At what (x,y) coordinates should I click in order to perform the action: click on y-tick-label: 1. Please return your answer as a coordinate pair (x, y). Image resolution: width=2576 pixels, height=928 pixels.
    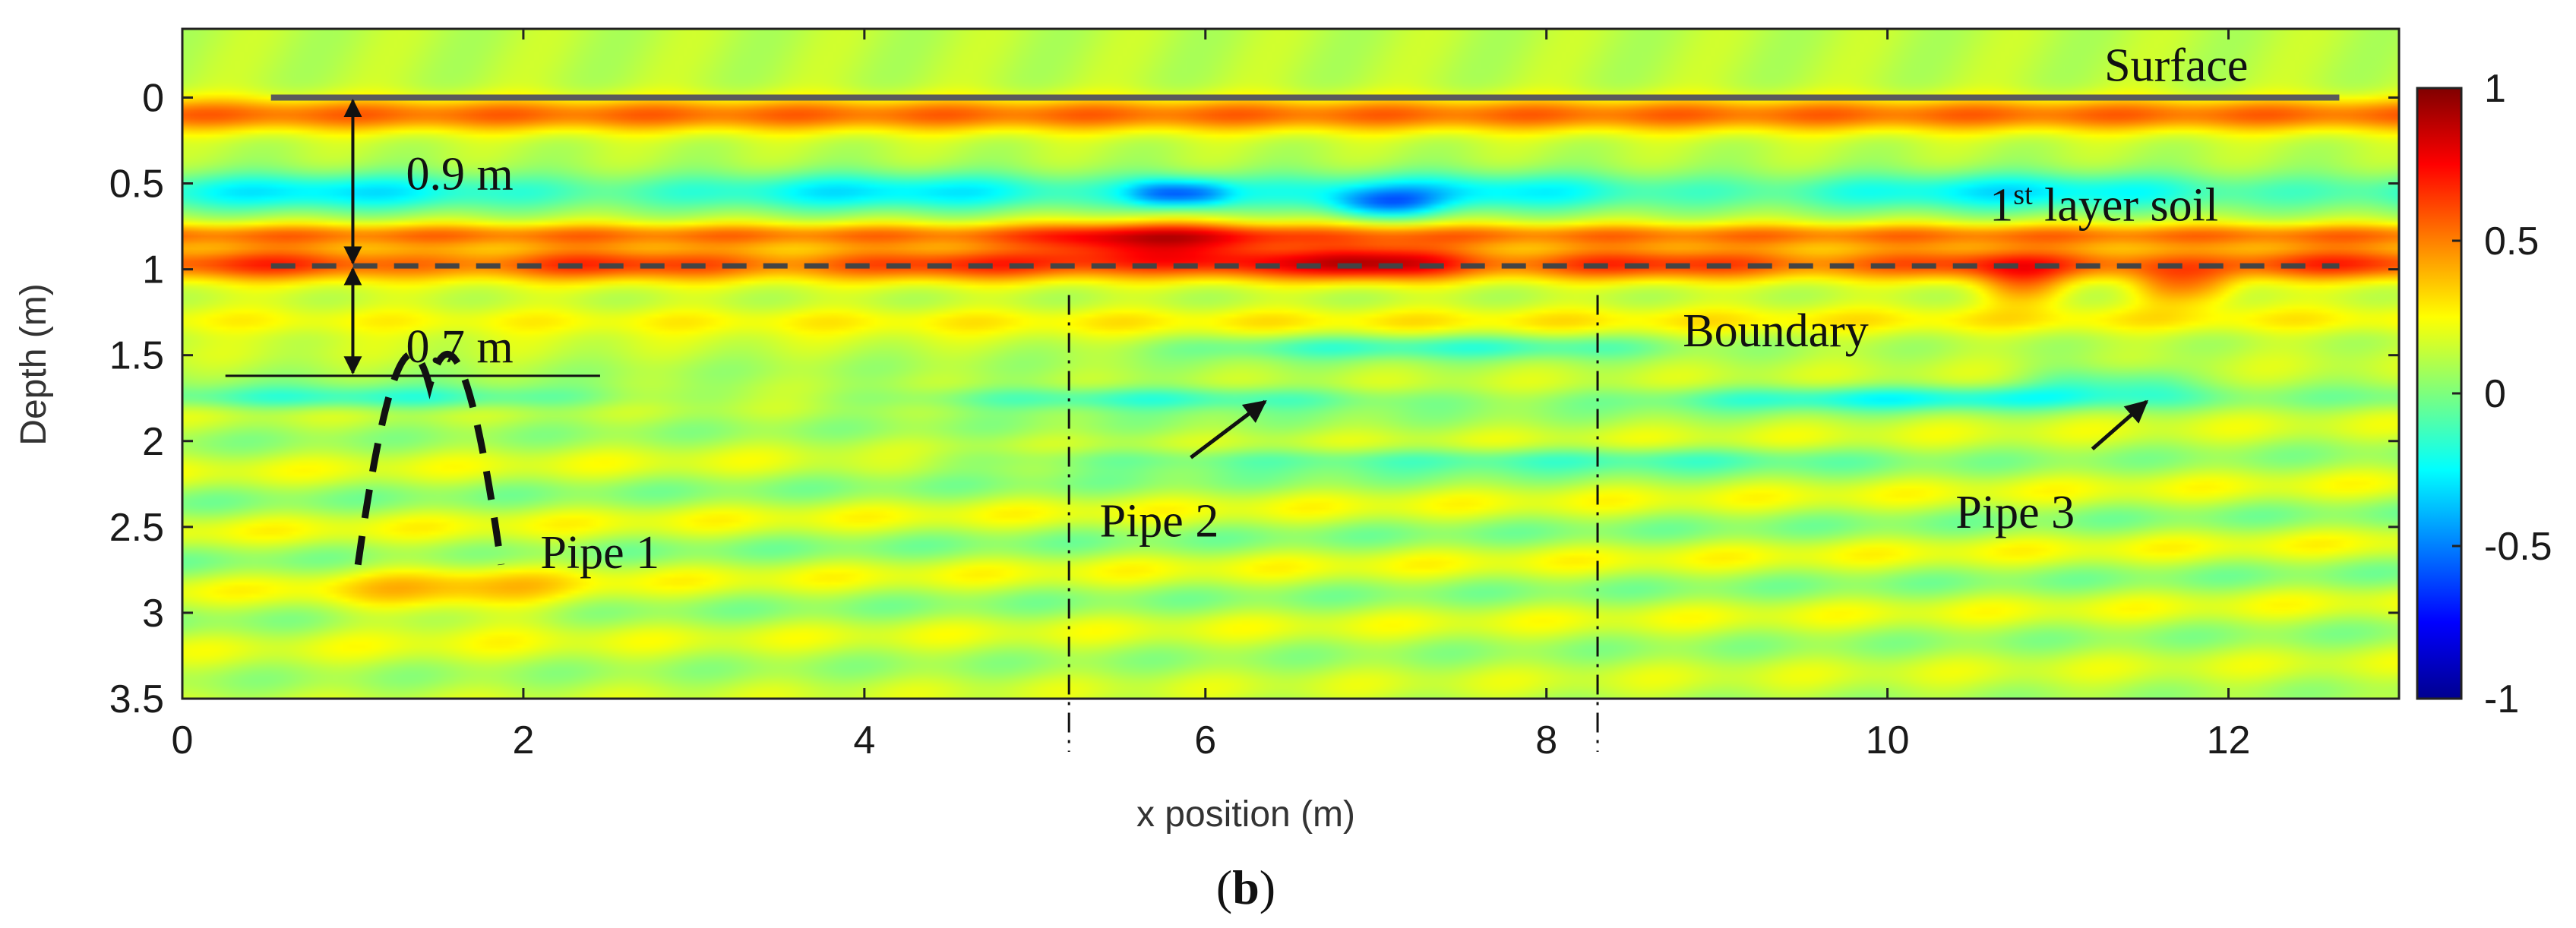
    Looking at the image, I should click on (153, 270).